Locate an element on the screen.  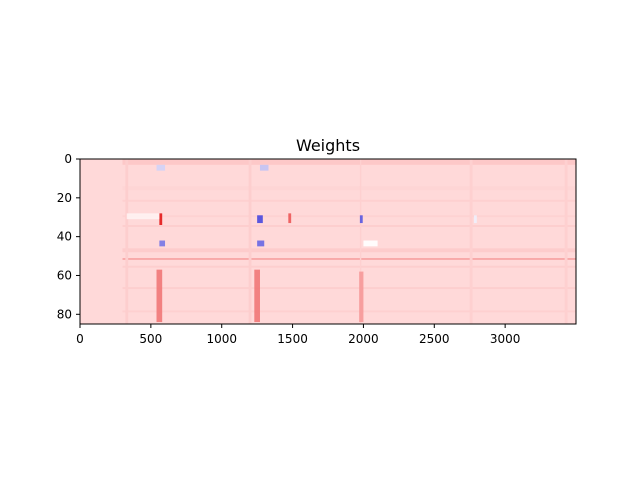
y-tick-label: 60 is located at coordinates (64, 275).